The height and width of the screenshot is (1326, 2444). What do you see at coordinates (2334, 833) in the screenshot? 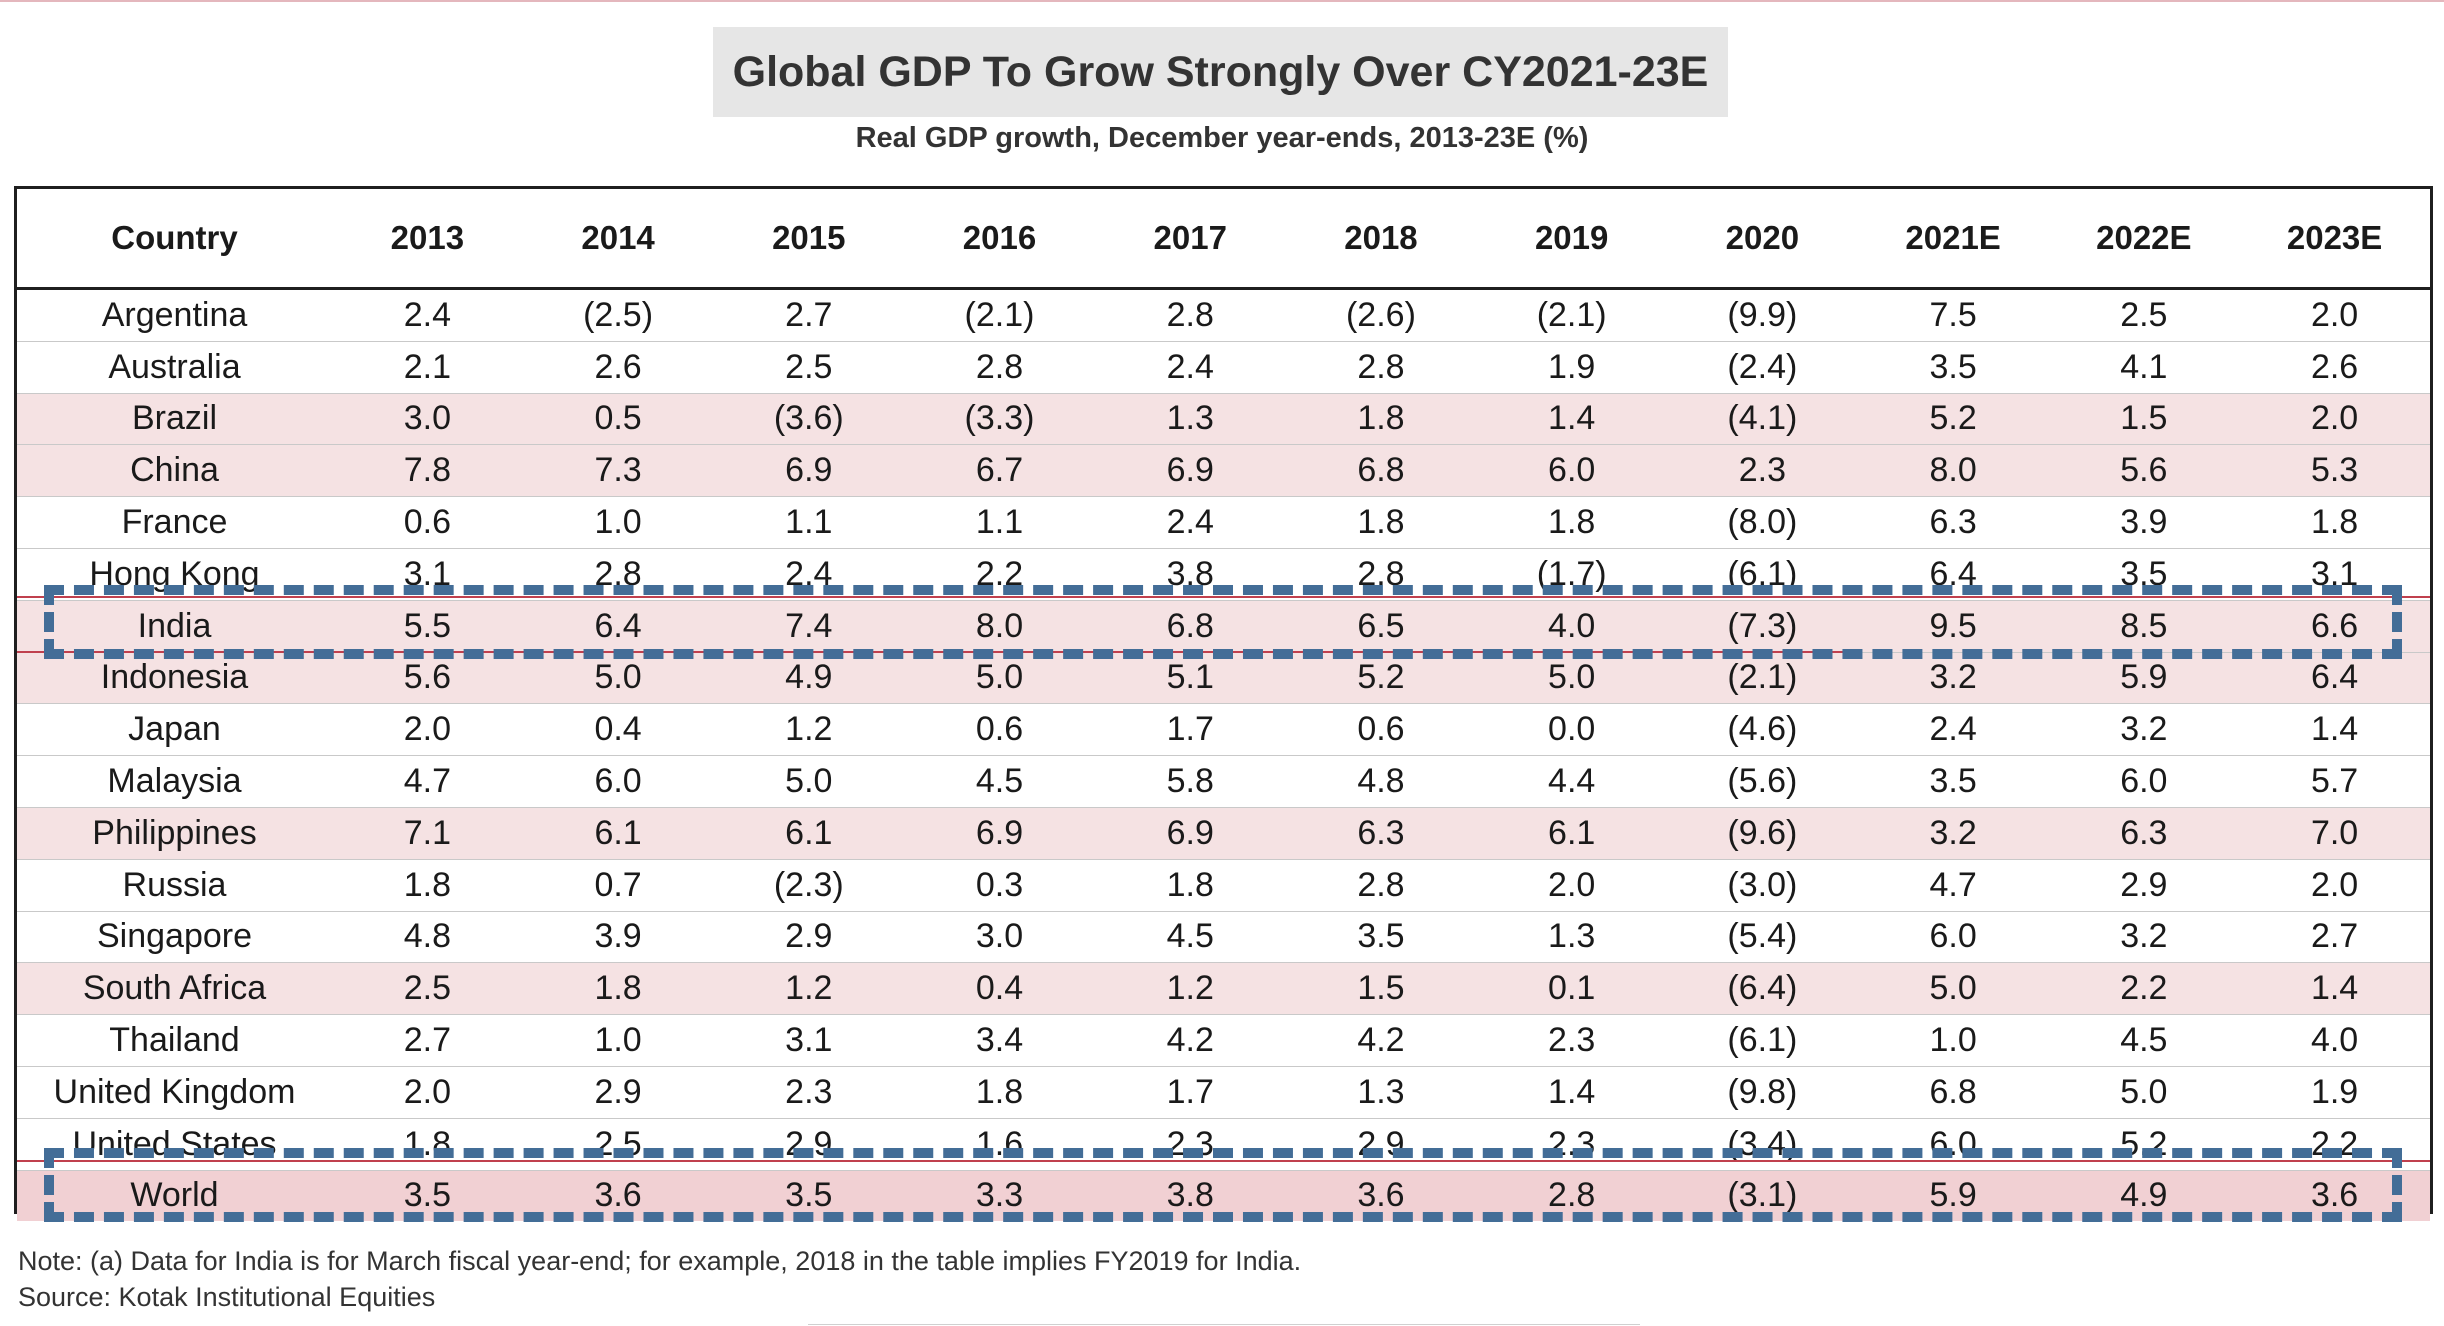
I see `value-cell: 7.0` at bounding box center [2334, 833].